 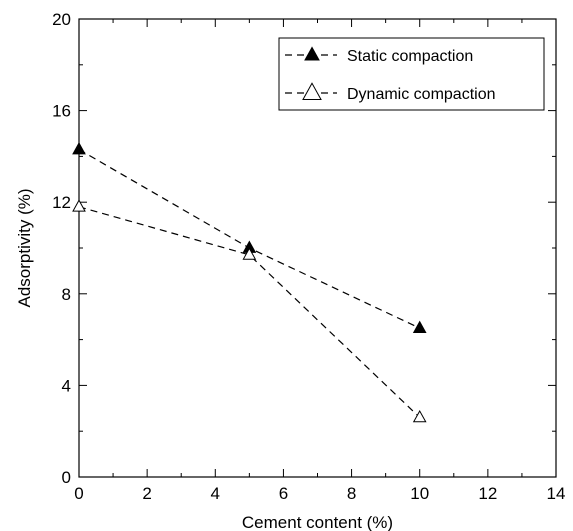 What do you see at coordinates (351, 493) in the screenshot?
I see `x-tick-label: 8` at bounding box center [351, 493].